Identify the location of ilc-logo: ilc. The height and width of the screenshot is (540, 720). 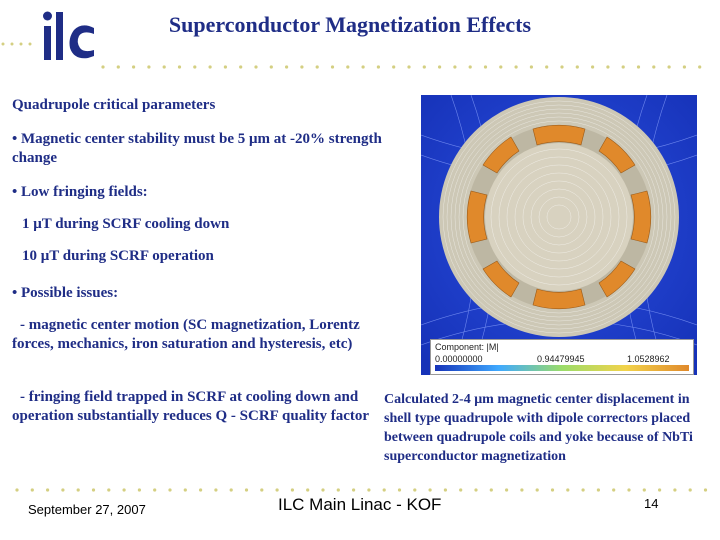
(69, 36).